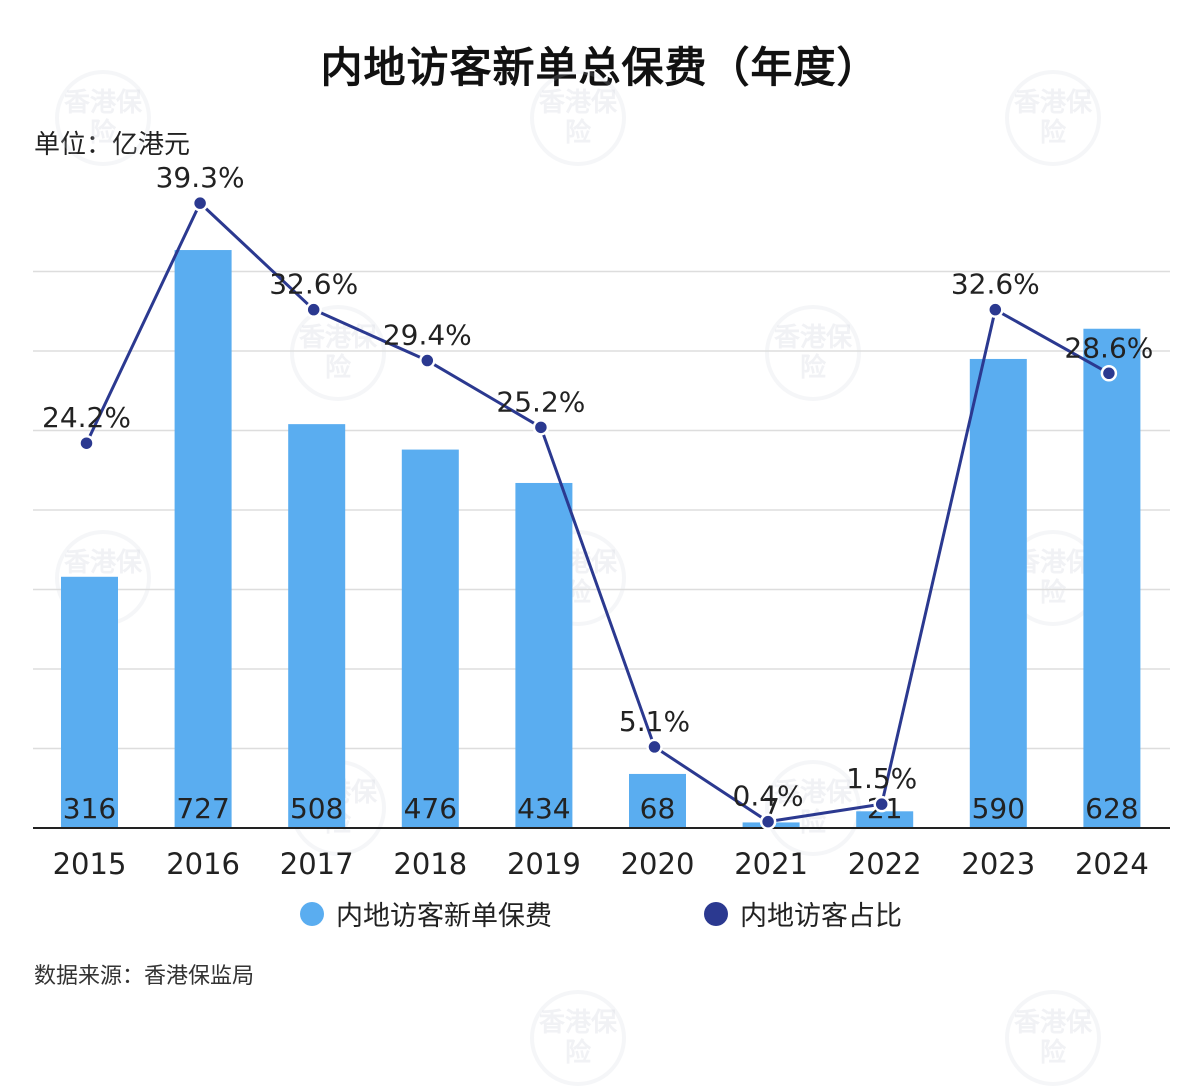  Describe the element at coordinates (544, 655) in the screenshot. I see `bar-2019` at that location.